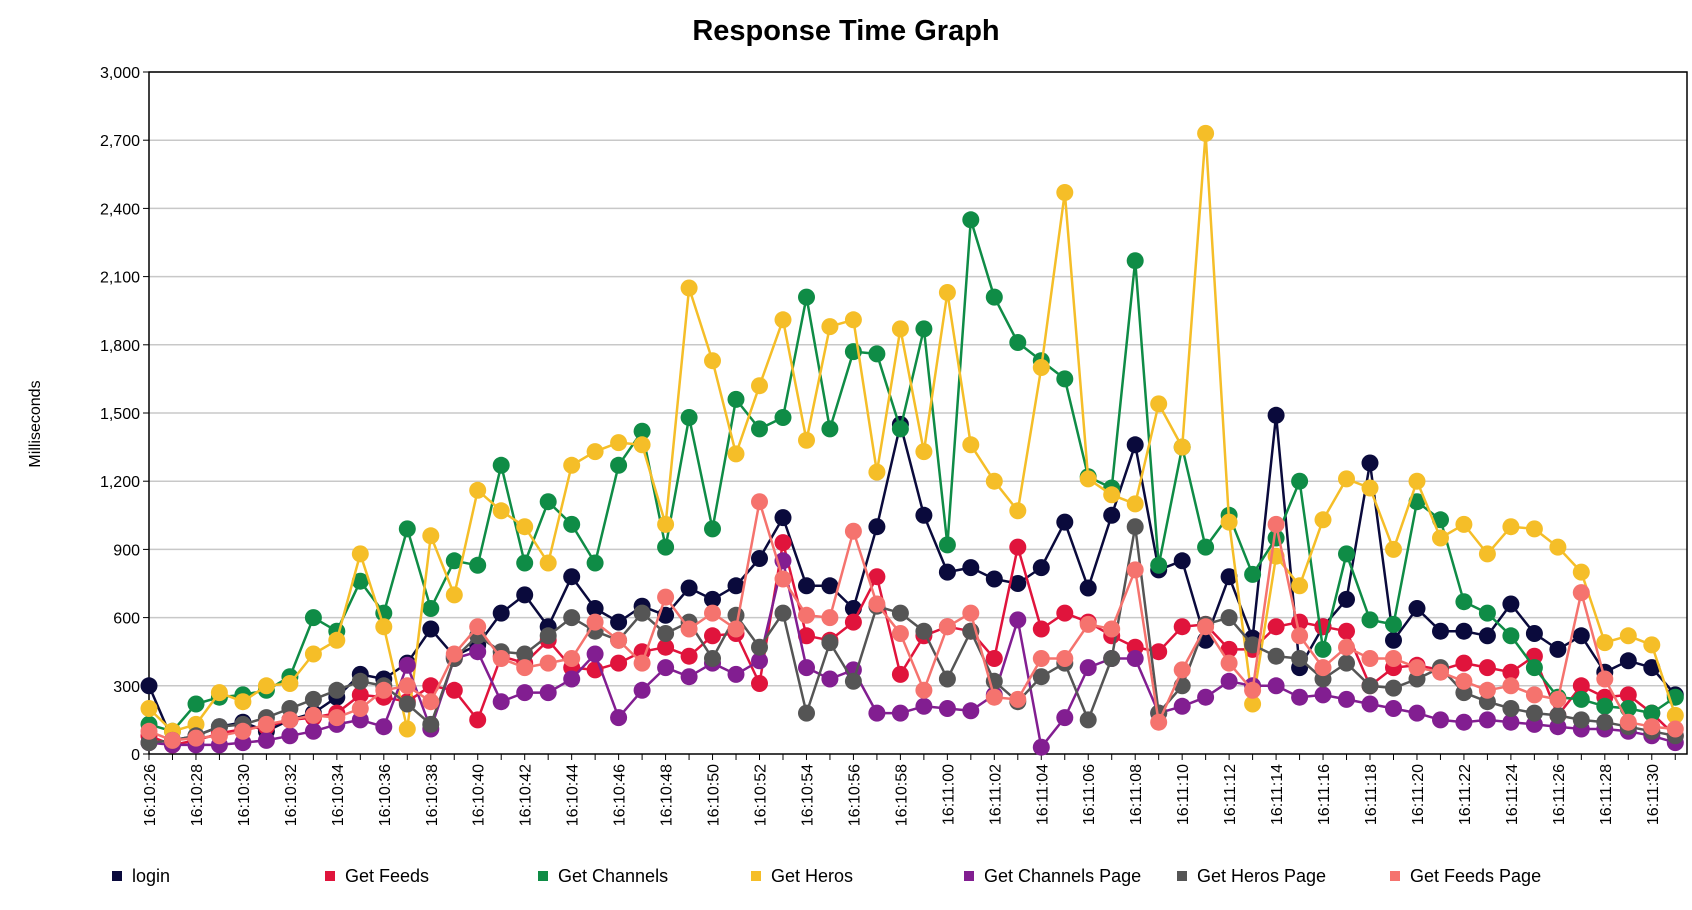  What do you see at coordinates (120, 414) in the screenshot?
I see `y-tick-label: 1,500` at bounding box center [120, 414].